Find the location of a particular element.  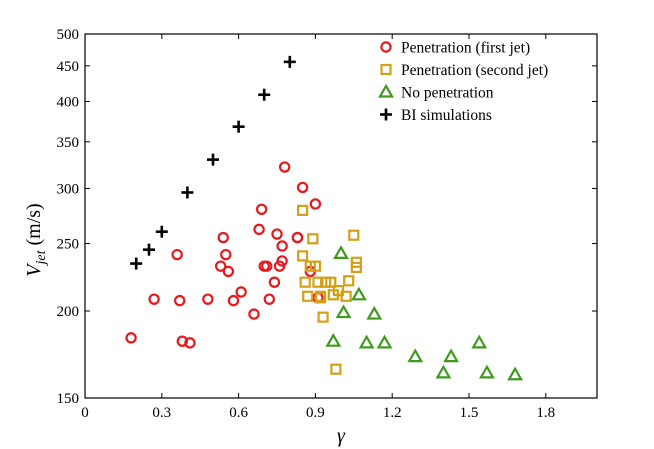

x-tick-label: 0 is located at coordinates (85, 413).